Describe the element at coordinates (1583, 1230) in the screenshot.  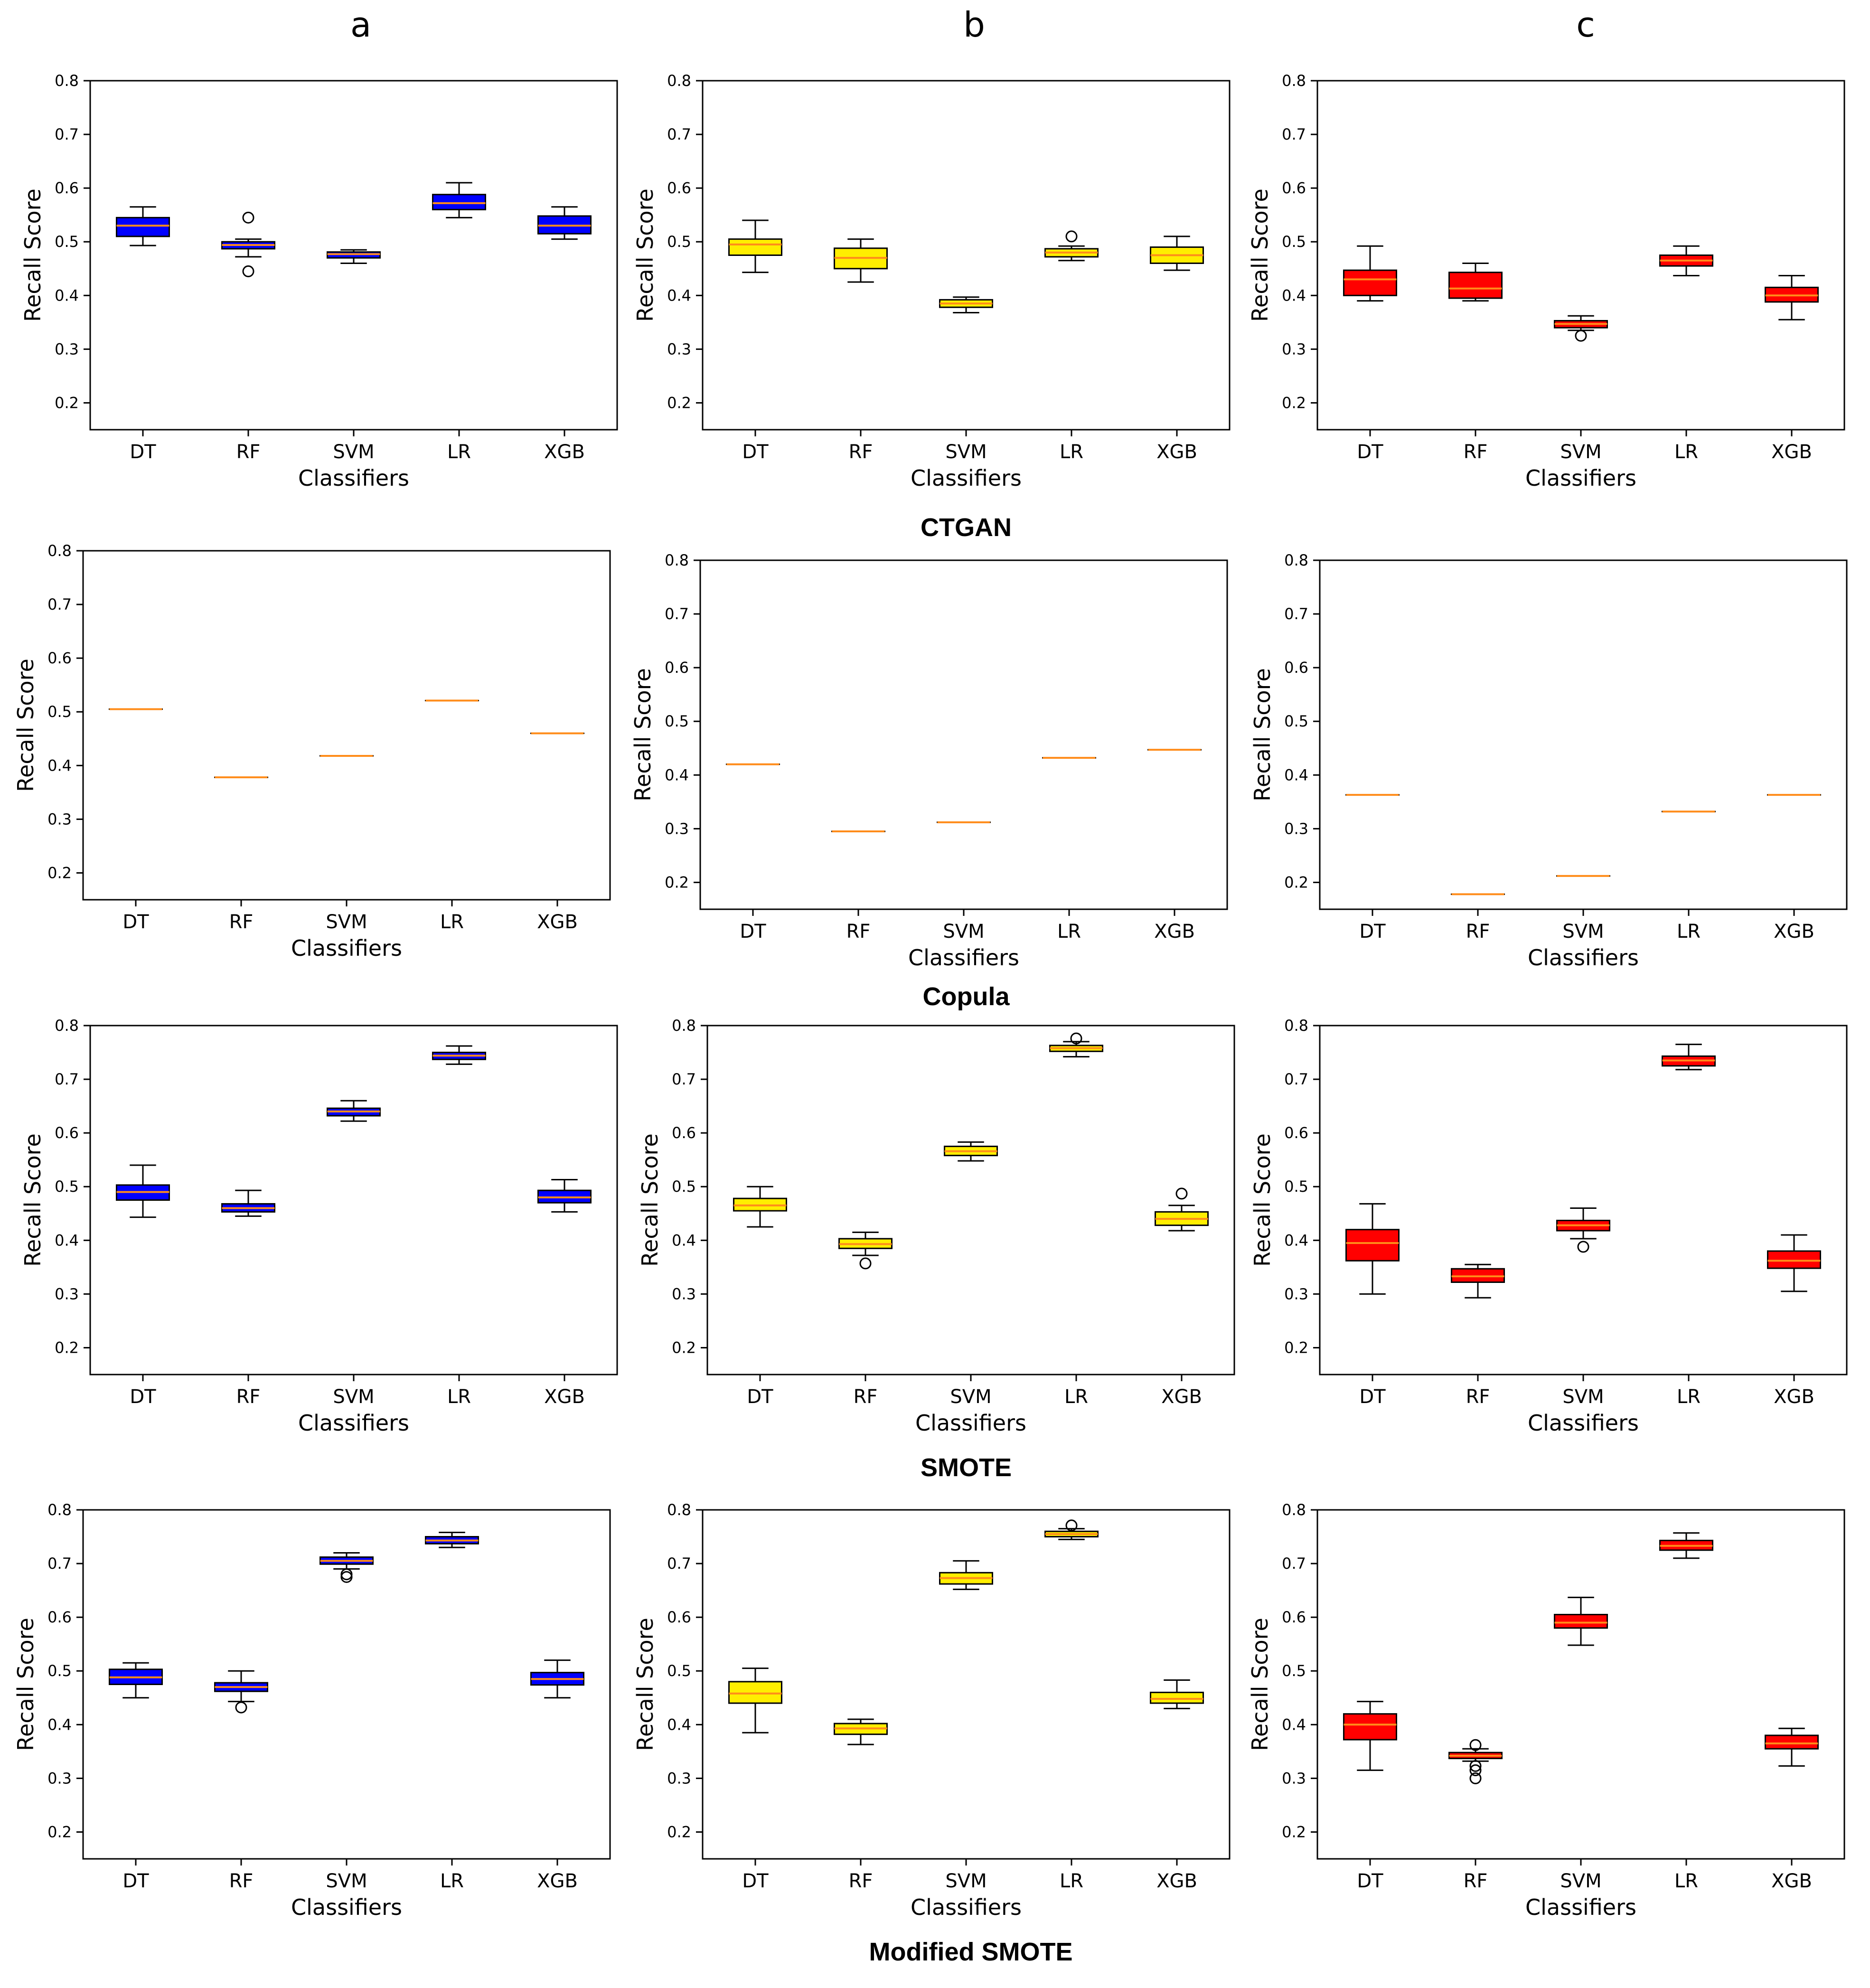
I see `box-svm` at that location.